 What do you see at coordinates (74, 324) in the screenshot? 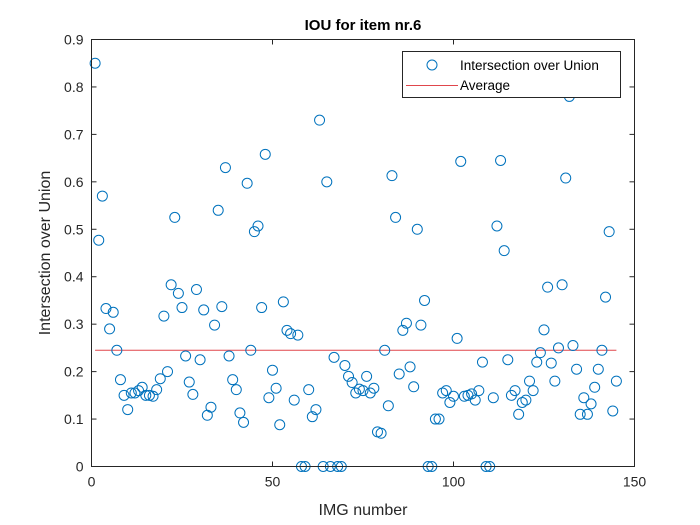
I see `y-tick-label: 0.3` at bounding box center [74, 324].